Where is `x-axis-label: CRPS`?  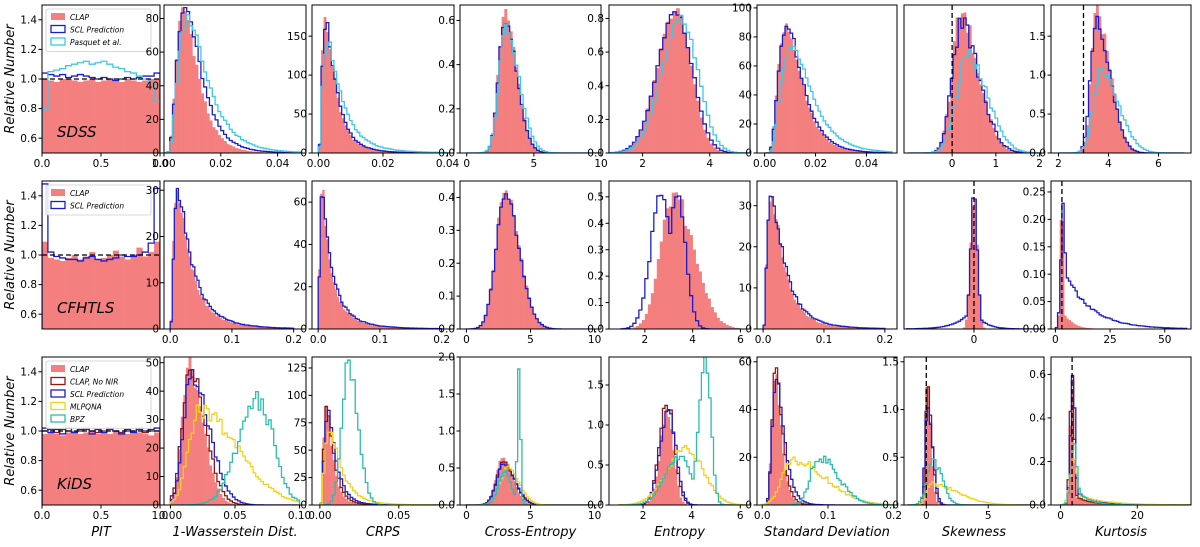 x-axis-label: CRPS is located at coordinates (383, 532).